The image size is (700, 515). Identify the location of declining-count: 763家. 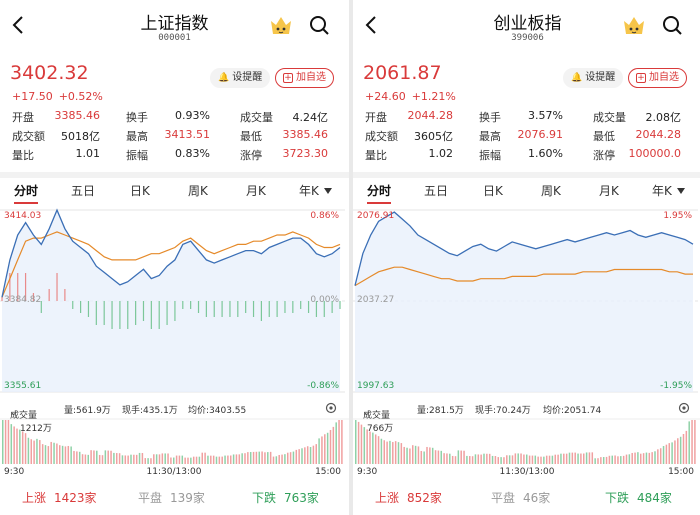
(301, 498).